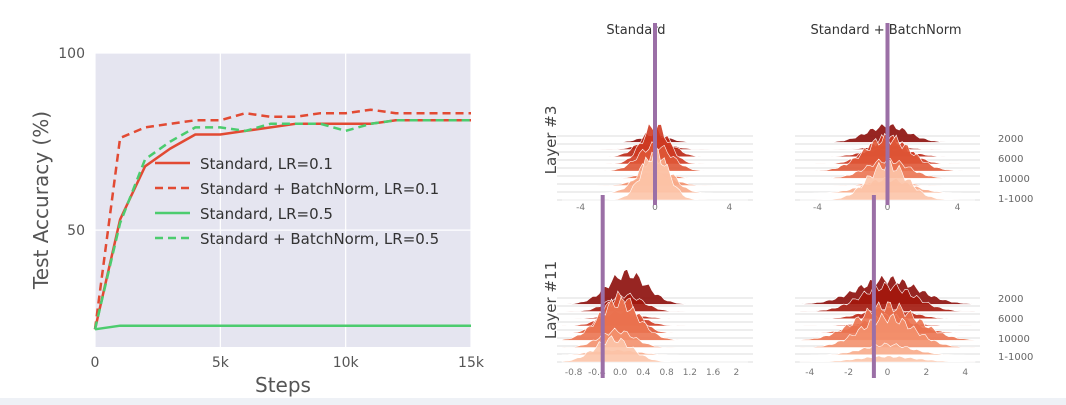 This screenshot has width=1066, height=405. I want to click on ridge-xtick-0-1: 0, so click(655, 208).